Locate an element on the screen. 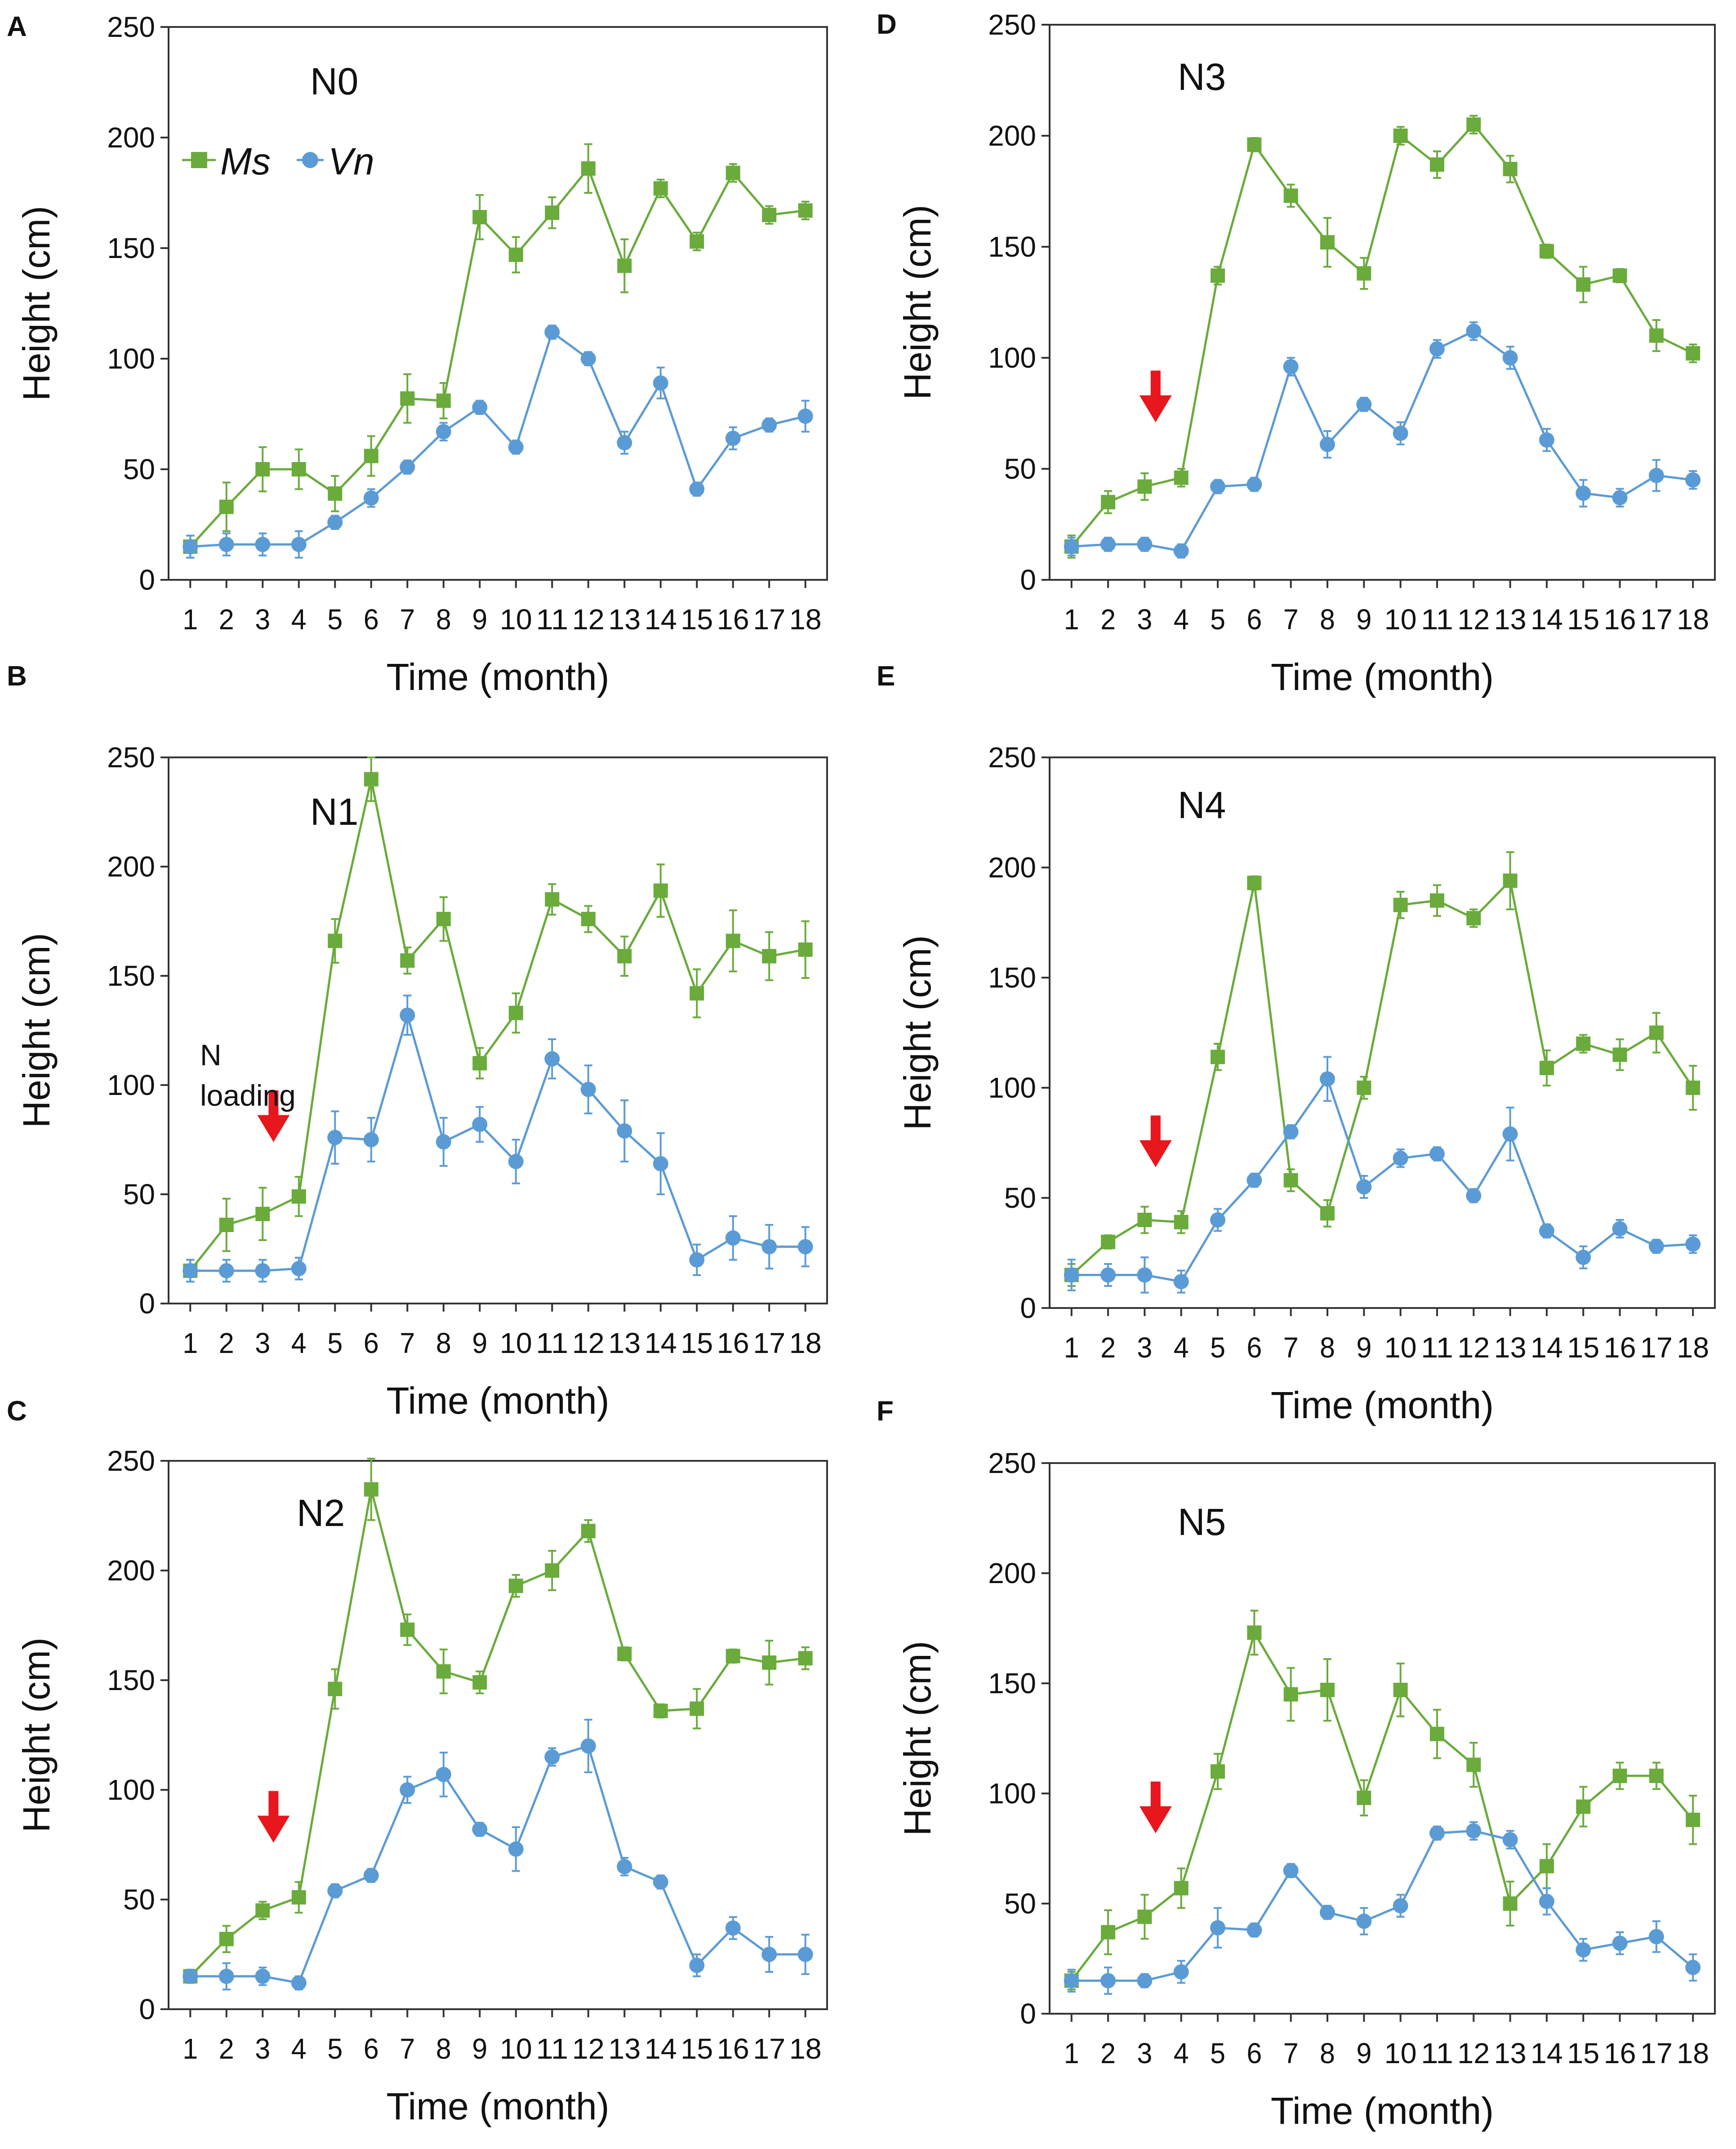 The width and height of the screenshot is (1736, 2149). y-tick-label: 0 is located at coordinates (147, 580).